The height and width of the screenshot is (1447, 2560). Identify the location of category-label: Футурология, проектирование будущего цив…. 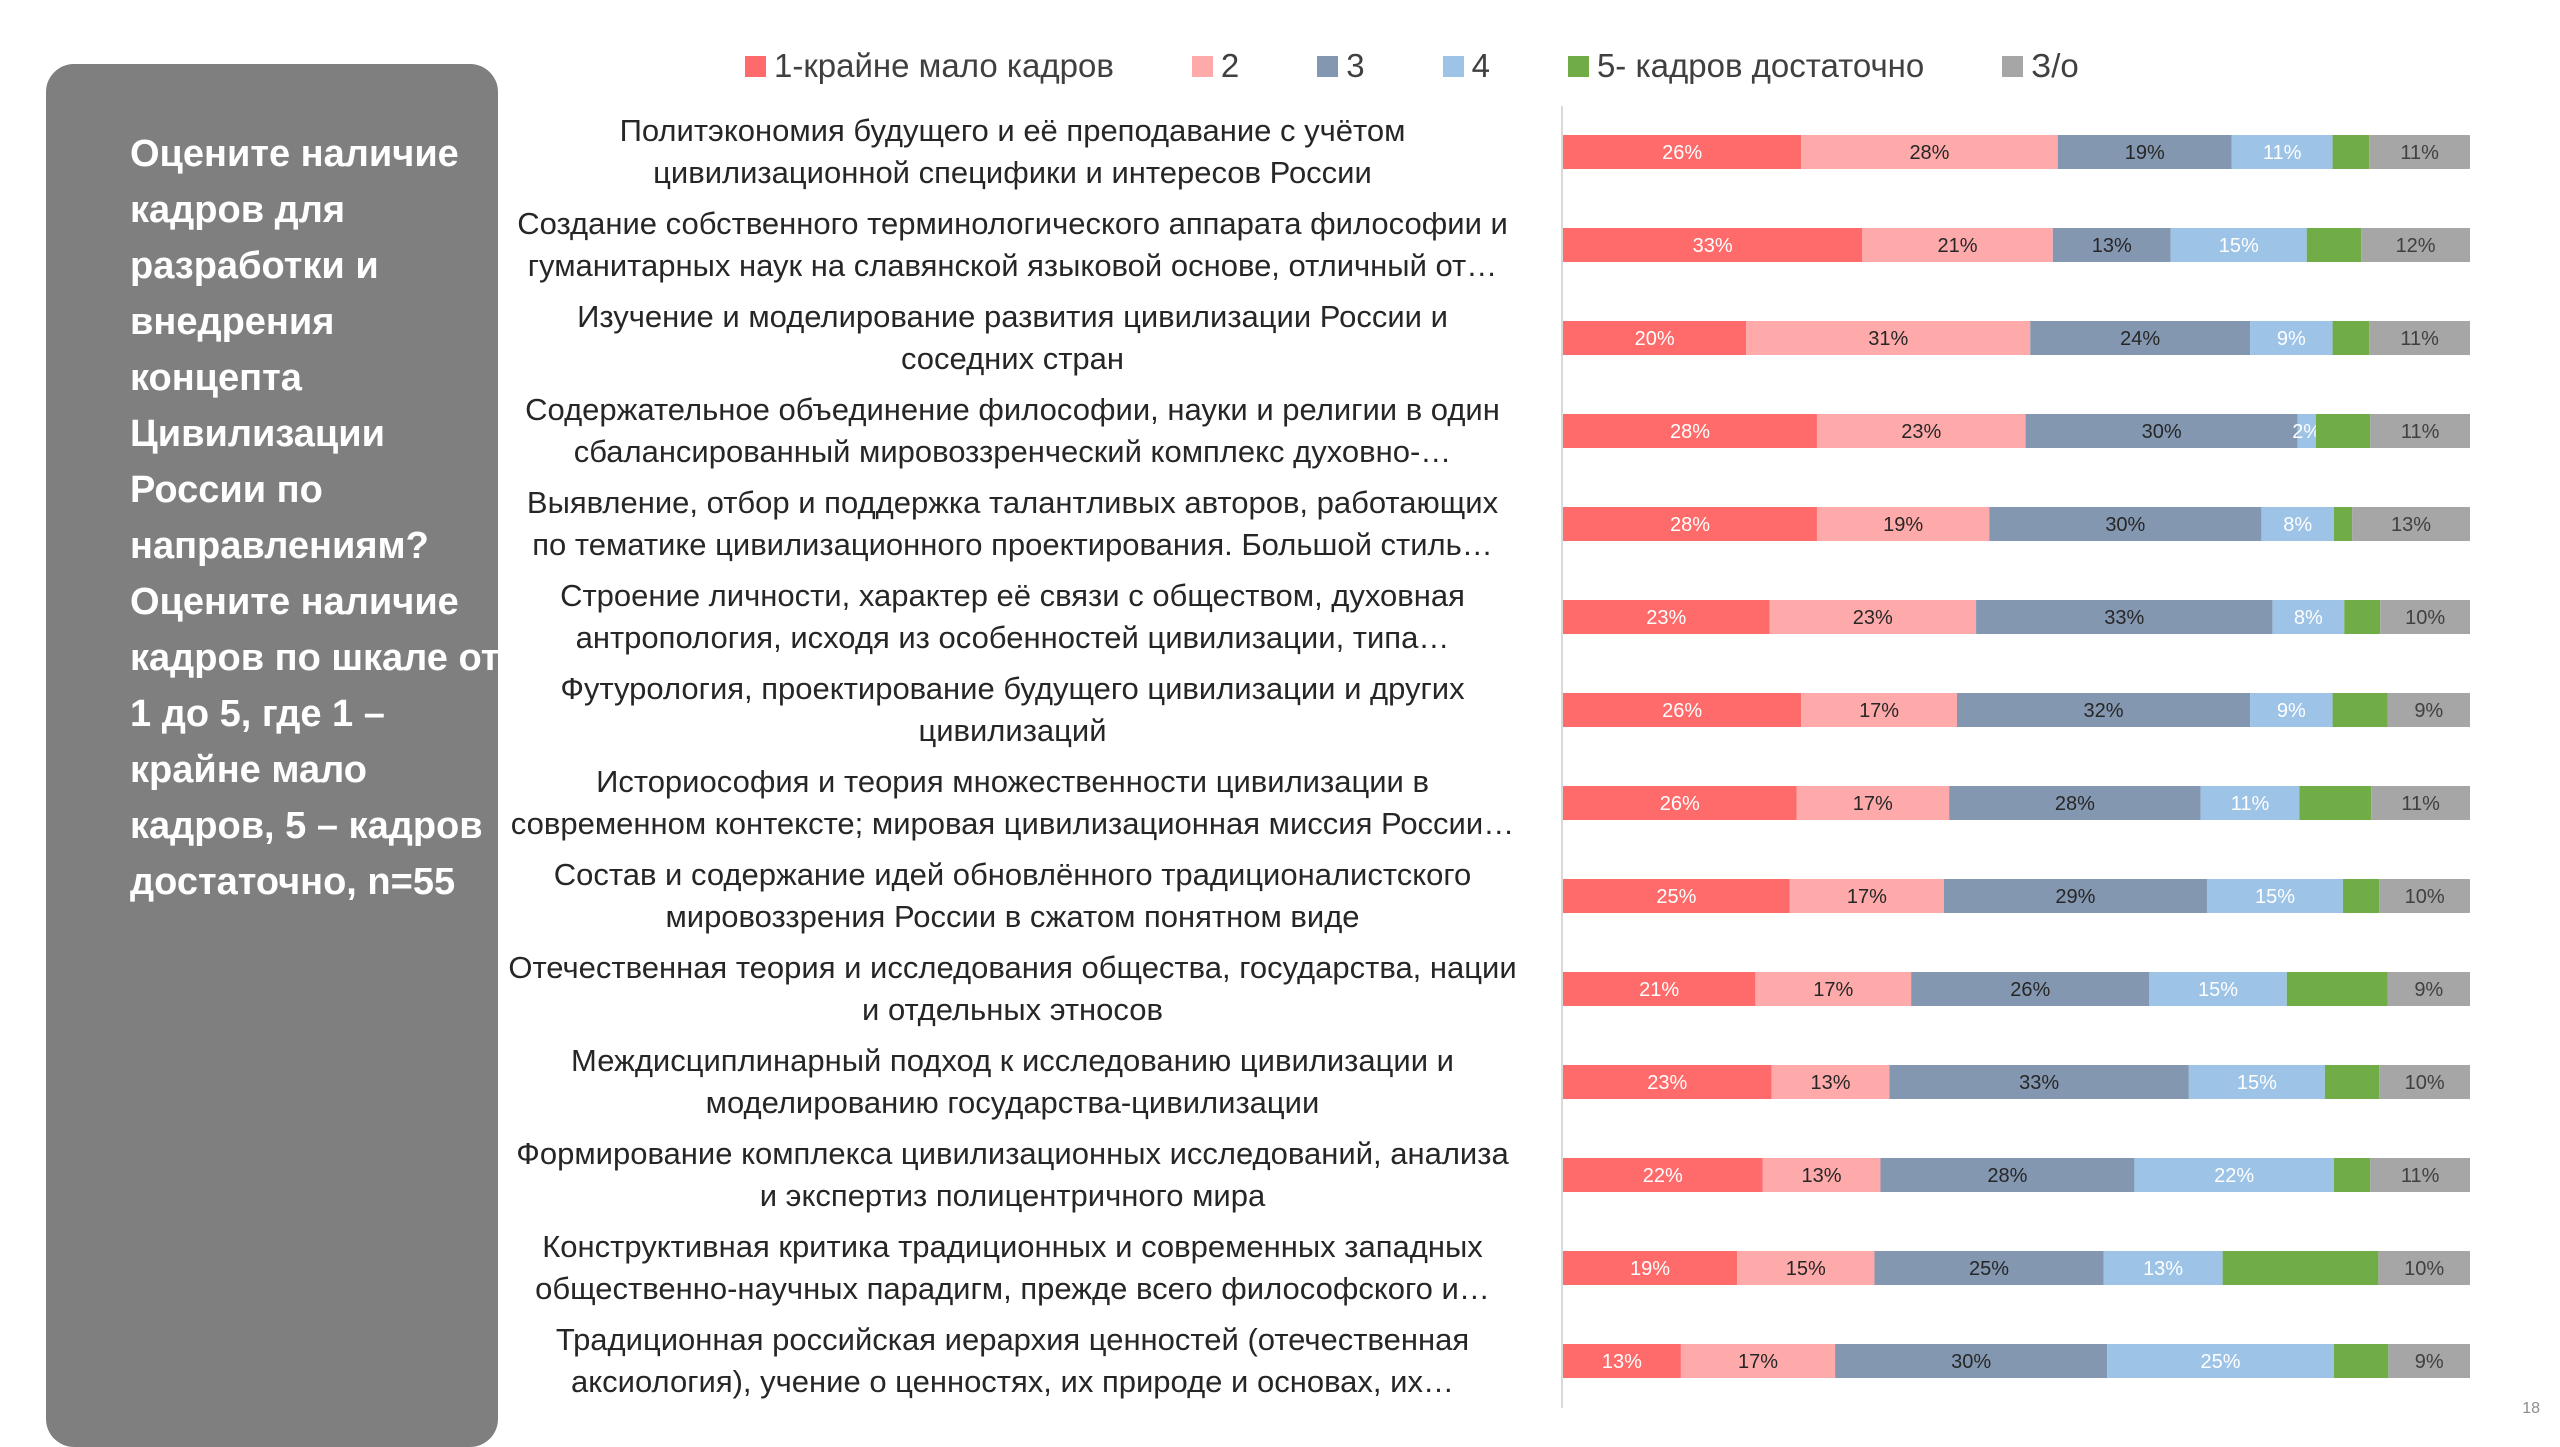
(1012, 710).